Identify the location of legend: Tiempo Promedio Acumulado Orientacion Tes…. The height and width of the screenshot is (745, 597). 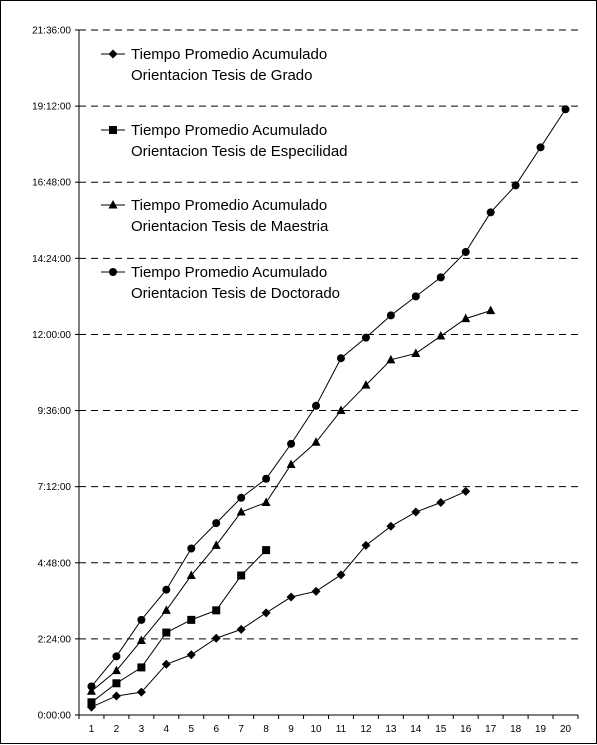
(224, 174).